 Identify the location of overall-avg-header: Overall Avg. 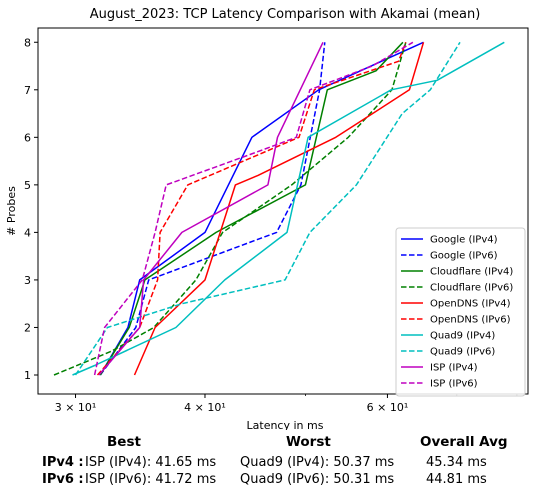
(464, 442).